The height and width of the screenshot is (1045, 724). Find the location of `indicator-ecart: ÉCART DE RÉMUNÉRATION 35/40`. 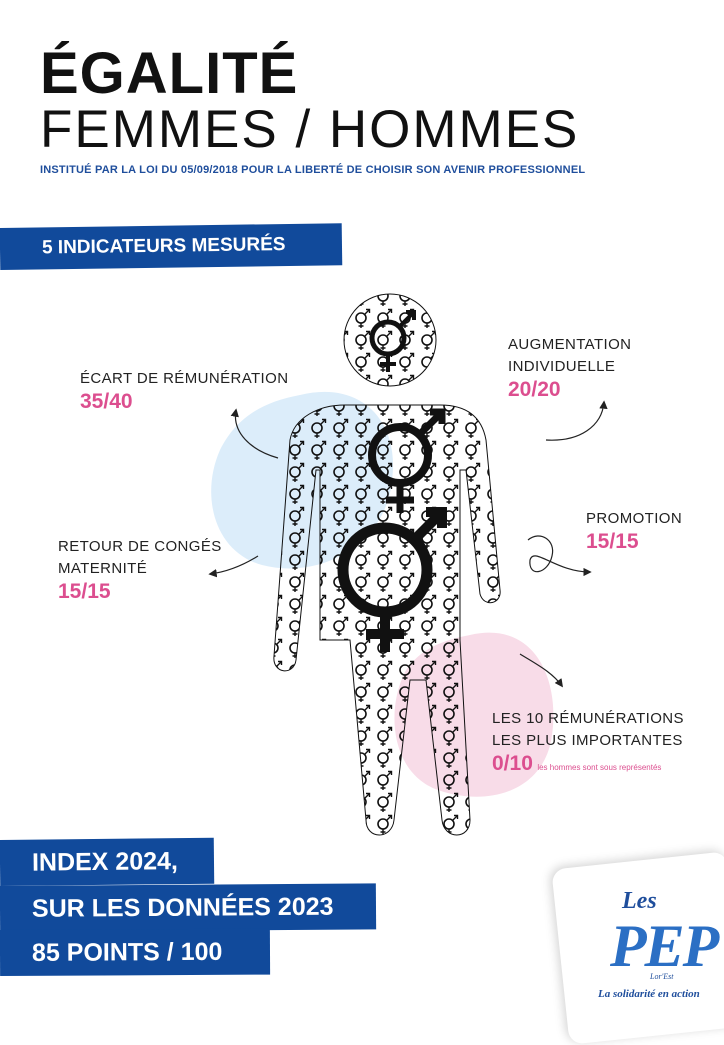

indicator-ecart: ÉCART DE RÉMUNÉRATION 35/40 is located at coordinates (184, 391).